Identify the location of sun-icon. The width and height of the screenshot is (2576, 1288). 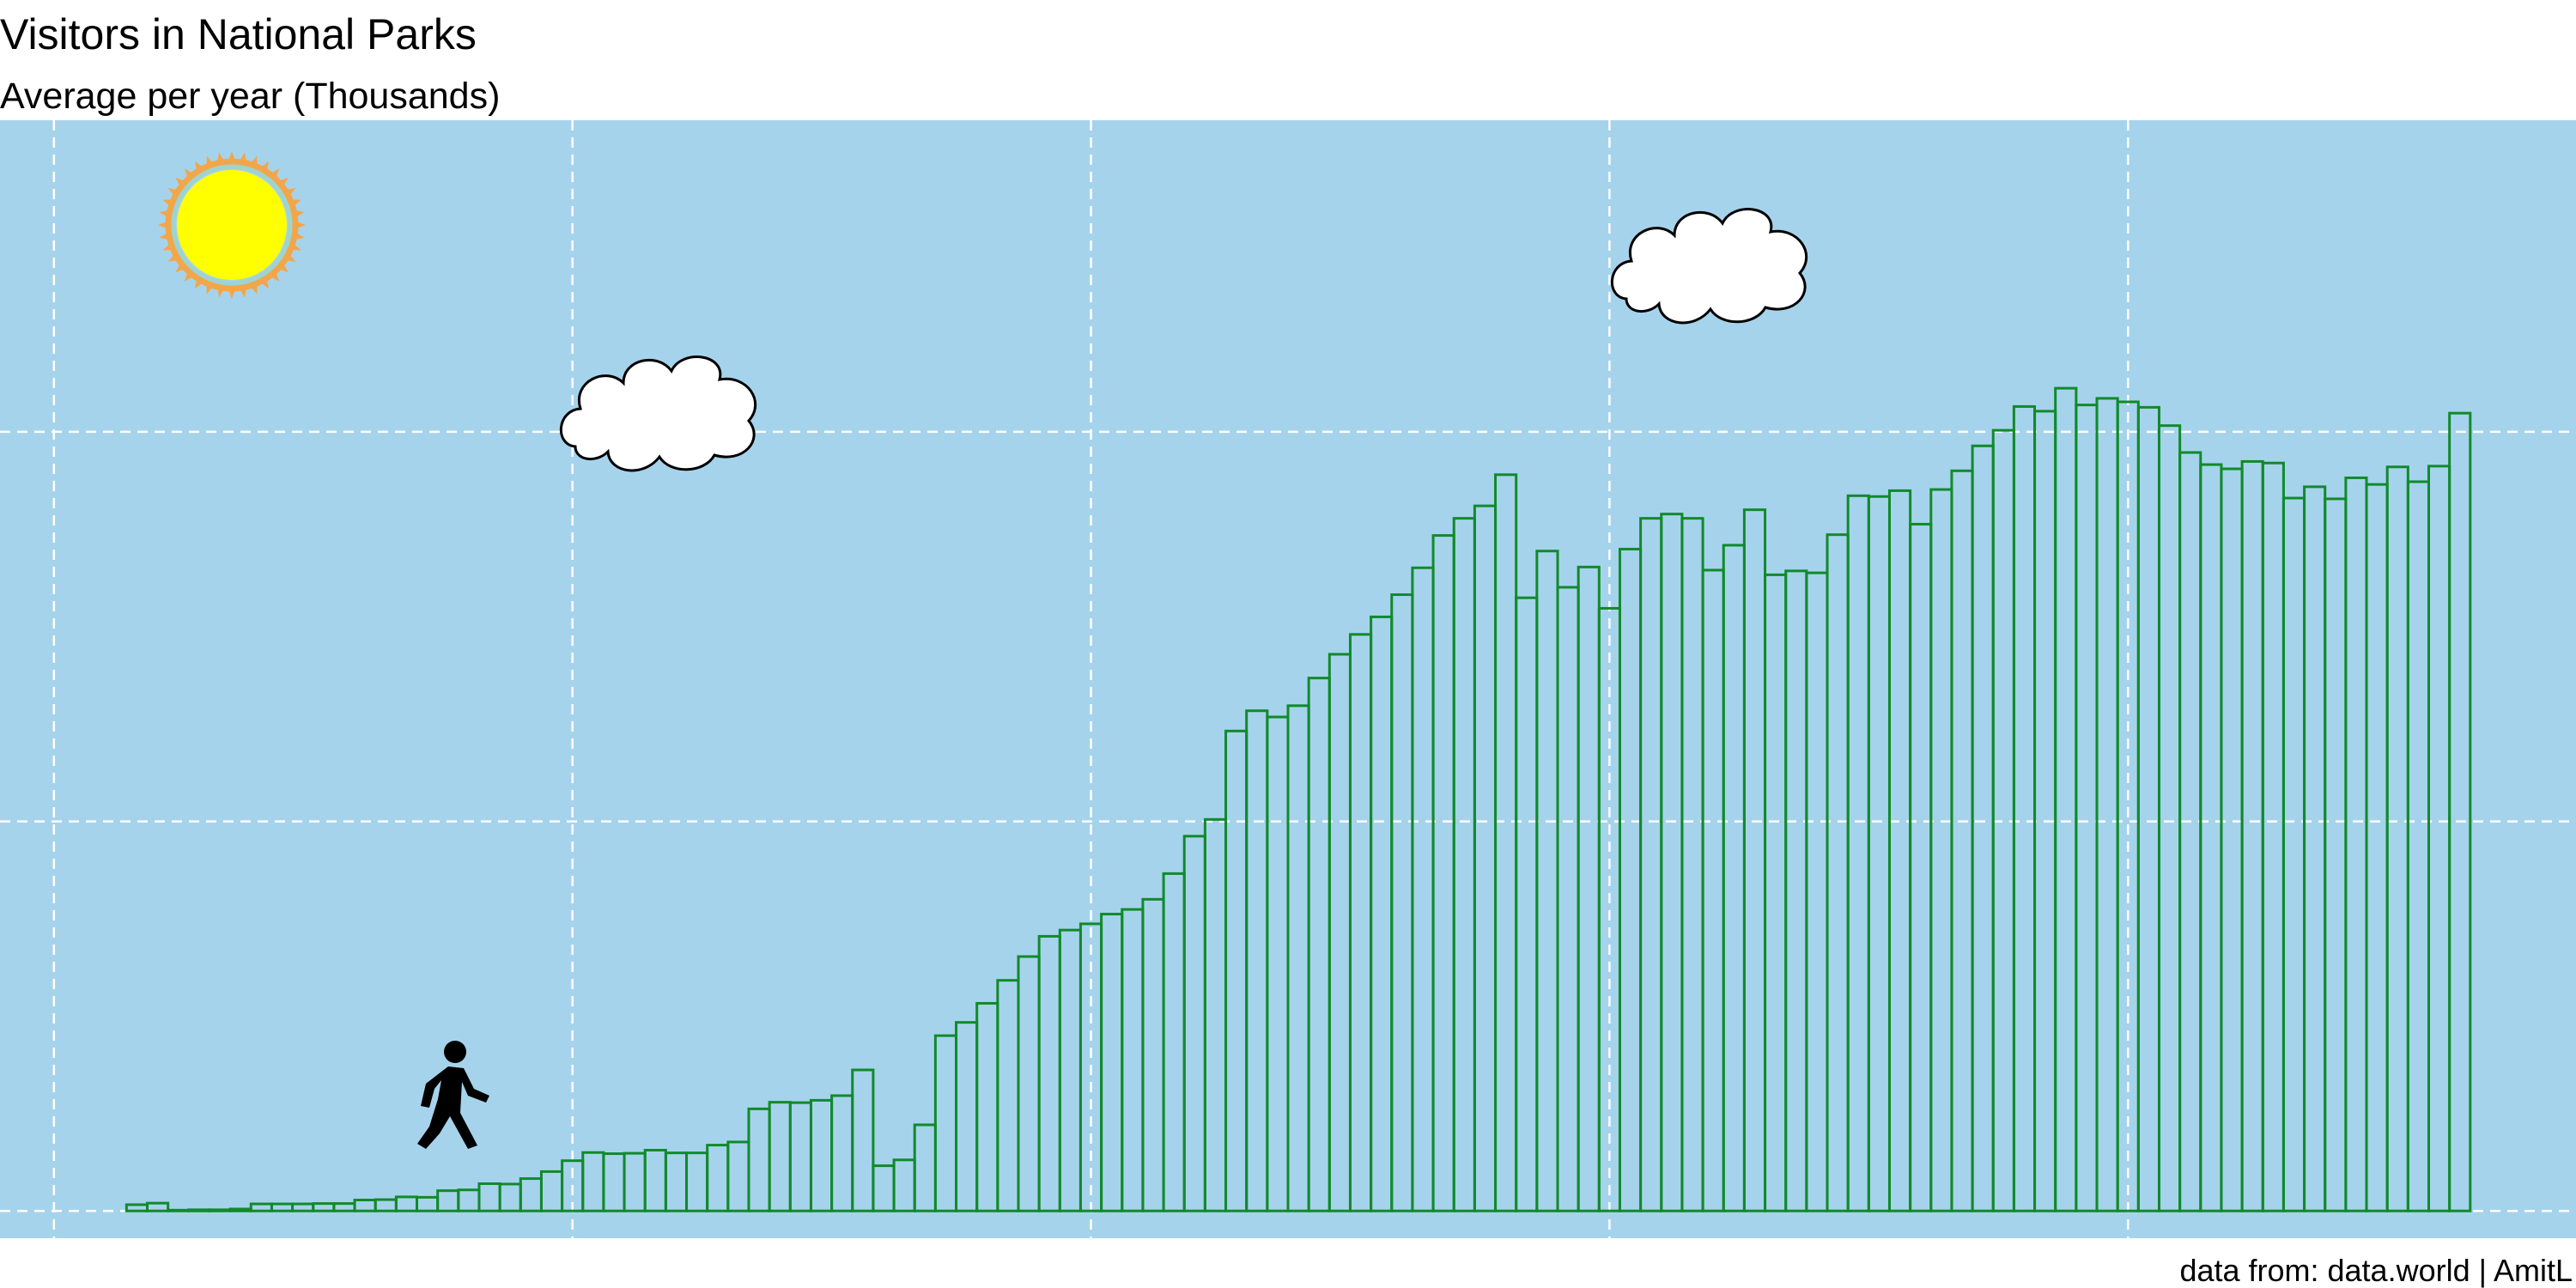
(232, 225).